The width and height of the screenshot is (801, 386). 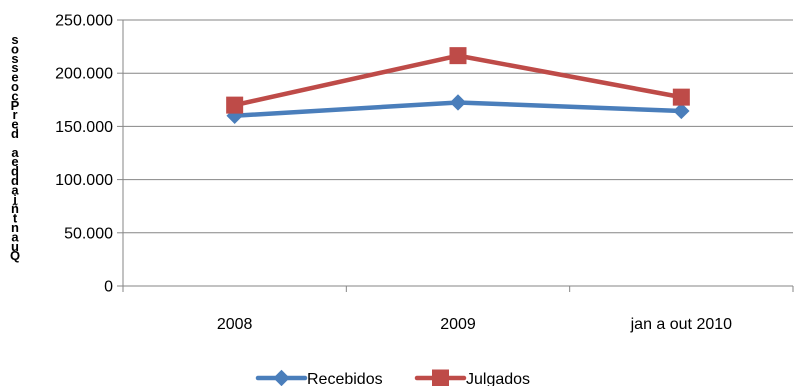 What do you see at coordinates (84, 154) in the screenshot?
I see `y-tick-labels: 0 50.000 100.000 150.000 200.000 250.000` at bounding box center [84, 154].